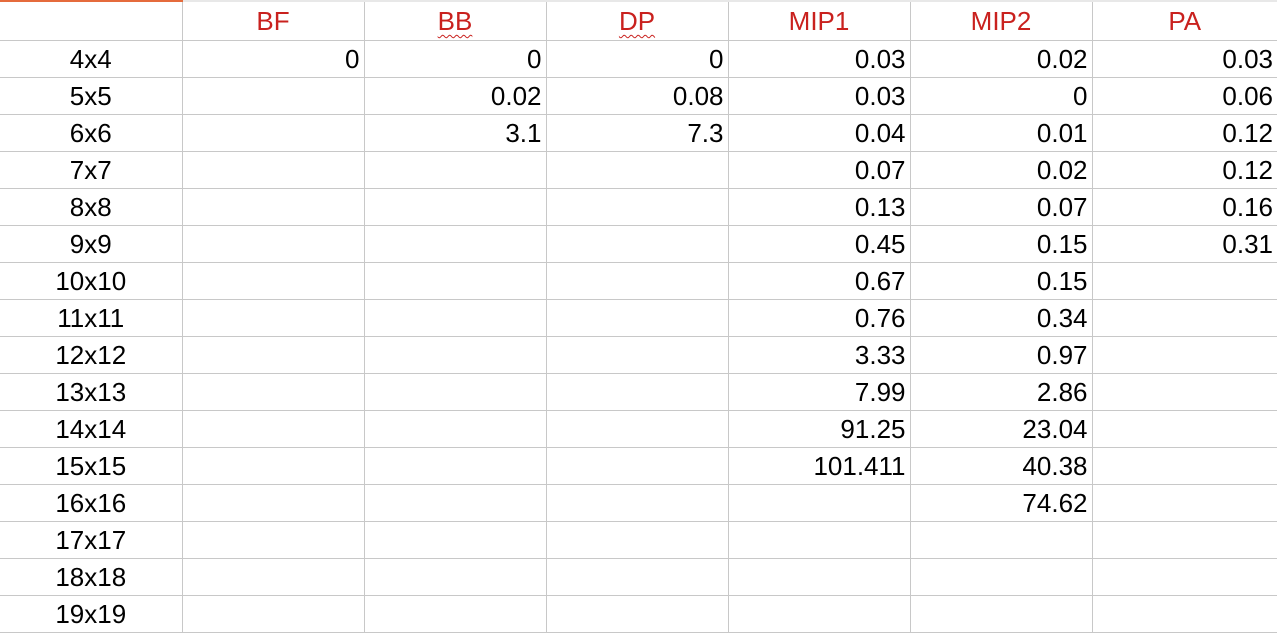  Describe the element at coordinates (1001, 318) in the screenshot. I see `data-cell: 0.34` at that location.